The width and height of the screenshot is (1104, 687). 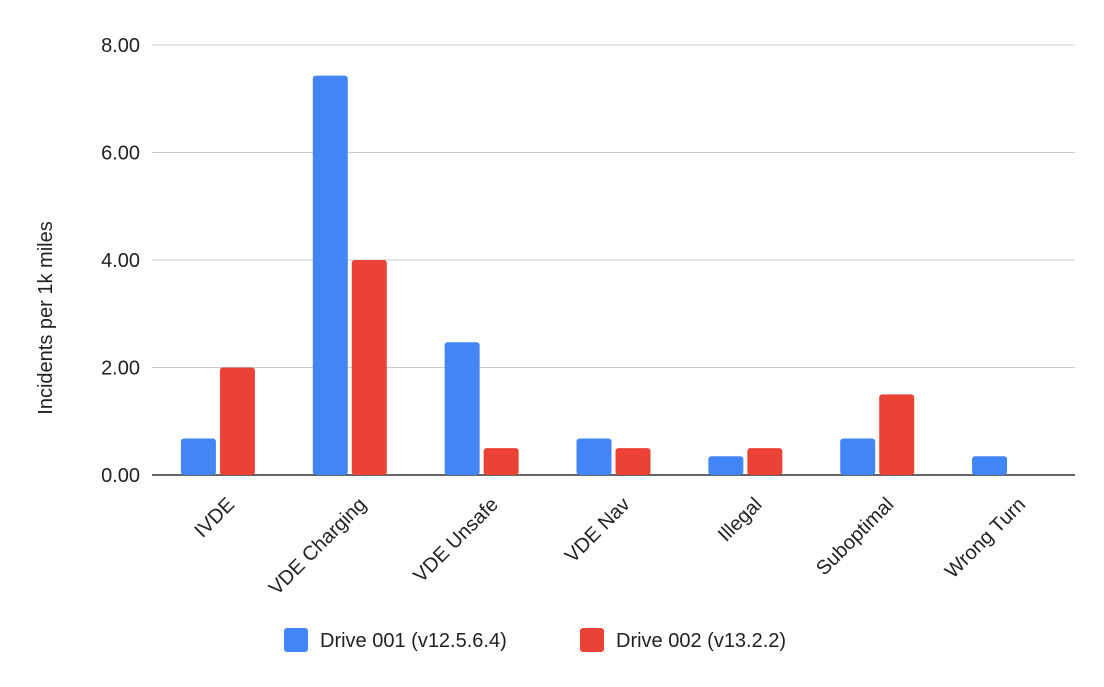 I want to click on y-axis-title: Incidents per 1k miles, so click(x=46, y=317).